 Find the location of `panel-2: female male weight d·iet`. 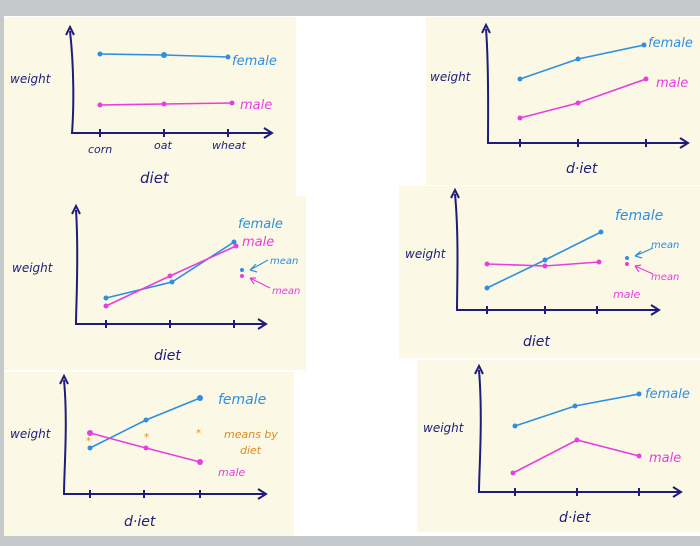

panel-2: female male weight d·iet is located at coordinates (563, 101).